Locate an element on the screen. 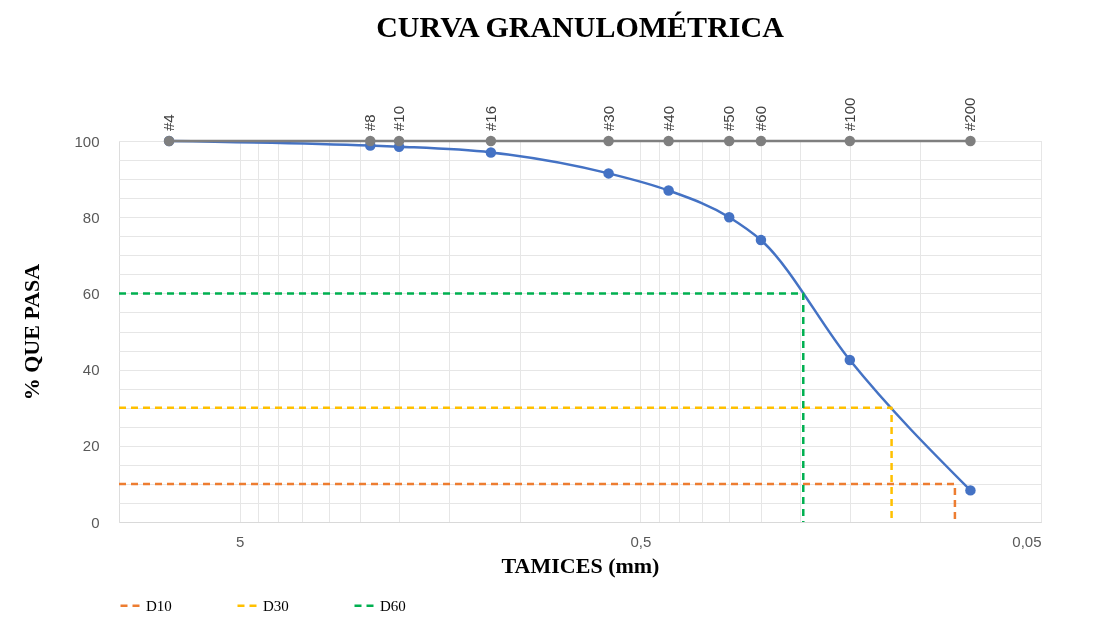 Image resolution: width=1094 pixels, height=619 pixels. chart-title: CURVA GRANULOMÉTRICA is located at coordinates (580, 26).